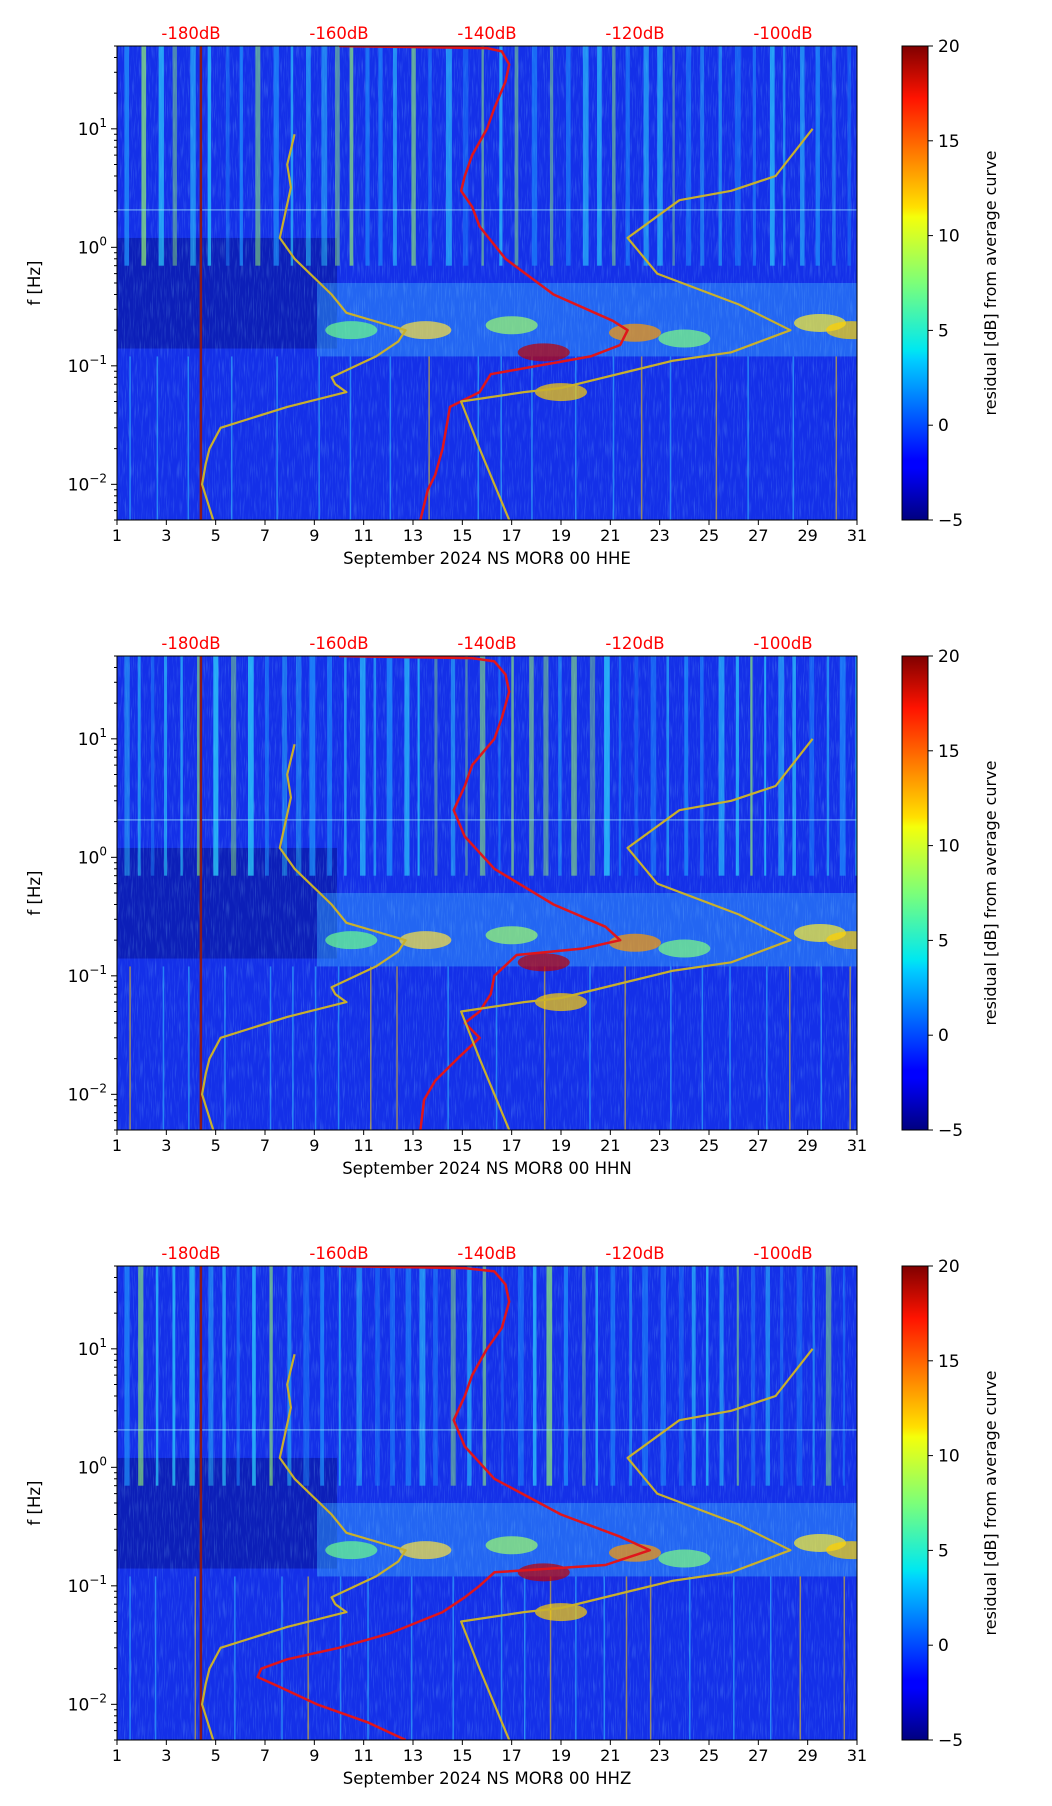 The width and height of the screenshot is (1052, 1806). What do you see at coordinates (92, 128) in the screenshot?
I see `y-tick-label: 10¹` at bounding box center [92, 128].